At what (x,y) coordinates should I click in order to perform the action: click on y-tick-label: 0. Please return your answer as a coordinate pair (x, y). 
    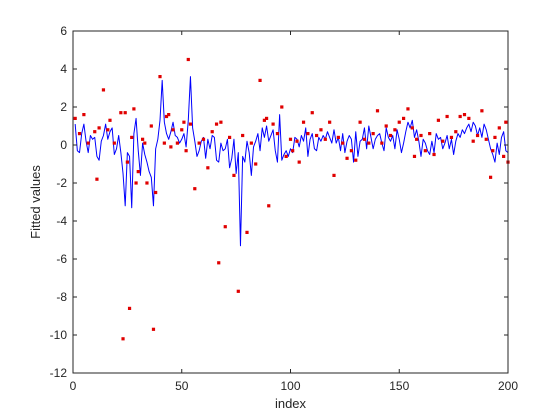
    Looking at the image, I should click on (63, 145).